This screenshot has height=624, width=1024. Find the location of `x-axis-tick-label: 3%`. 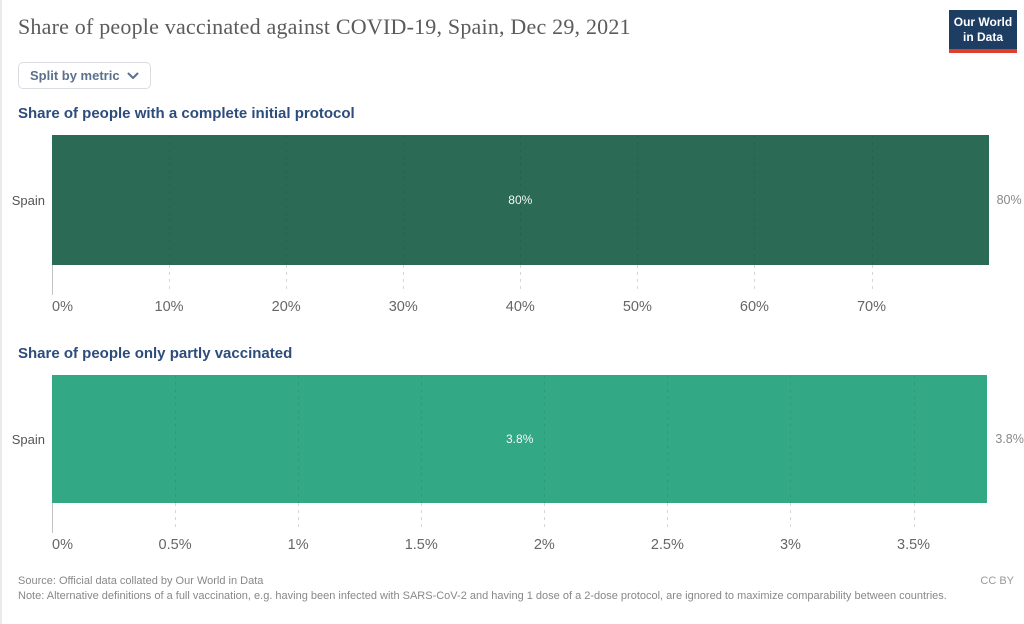

x-axis-tick-label: 3% is located at coordinates (790, 545).